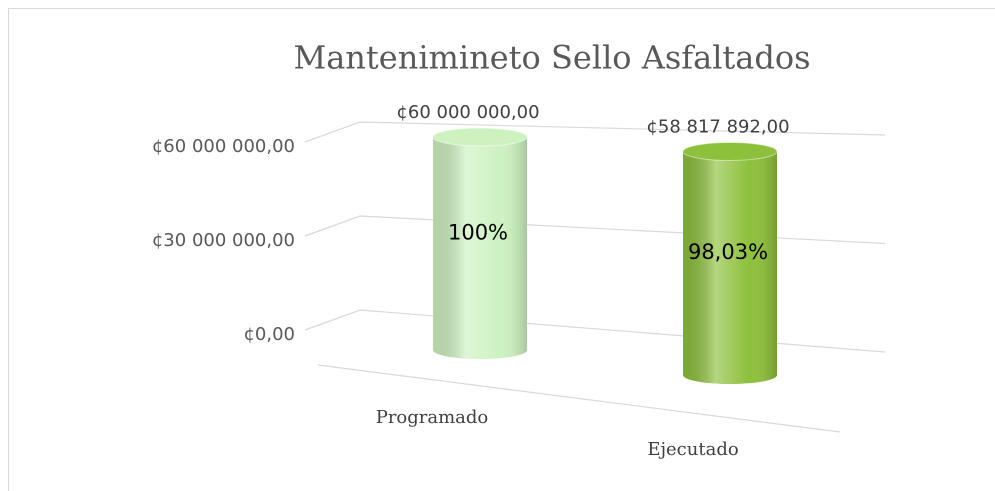  I want to click on value-label: ¢58 817 892,00, so click(717, 126).